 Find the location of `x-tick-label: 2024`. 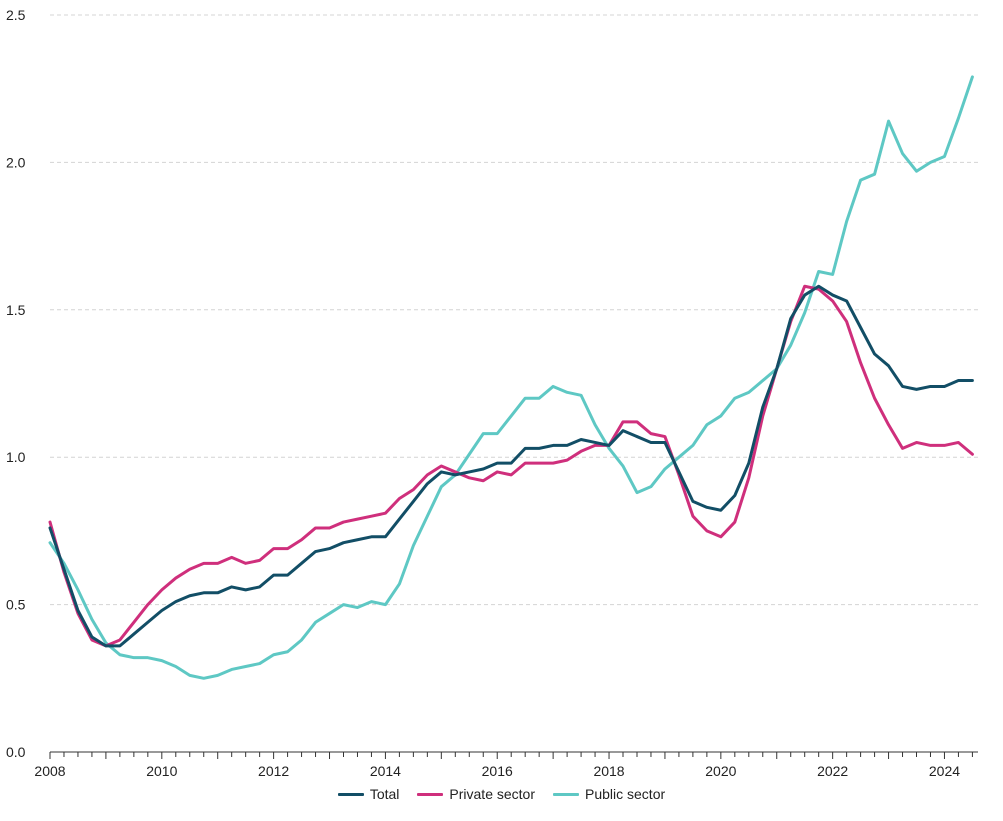

x-tick-label: 2024 is located at coordinates (944, 771).